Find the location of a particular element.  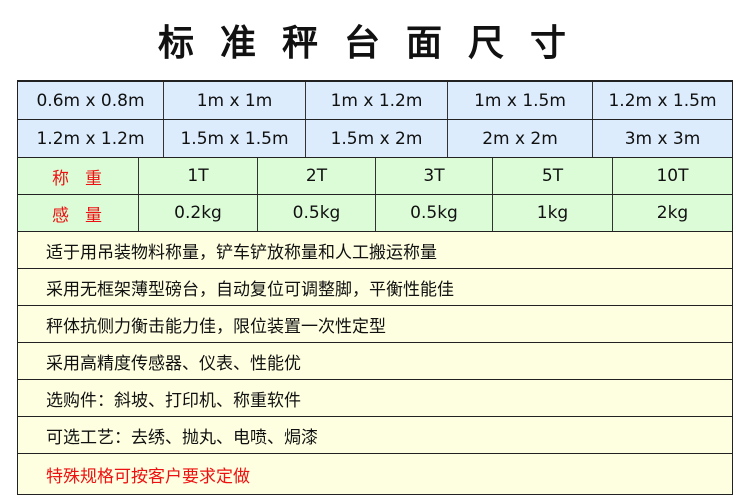

capacity-cell: 5T is located at coordinates (553, 176).